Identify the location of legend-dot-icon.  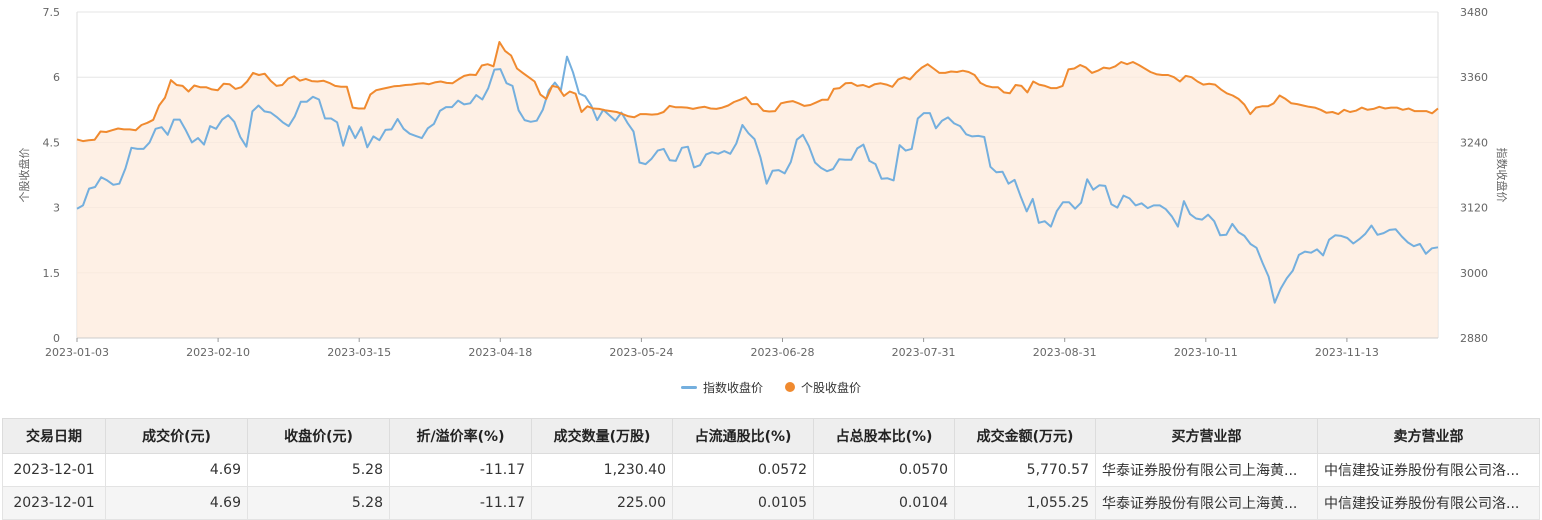
(790, 387).